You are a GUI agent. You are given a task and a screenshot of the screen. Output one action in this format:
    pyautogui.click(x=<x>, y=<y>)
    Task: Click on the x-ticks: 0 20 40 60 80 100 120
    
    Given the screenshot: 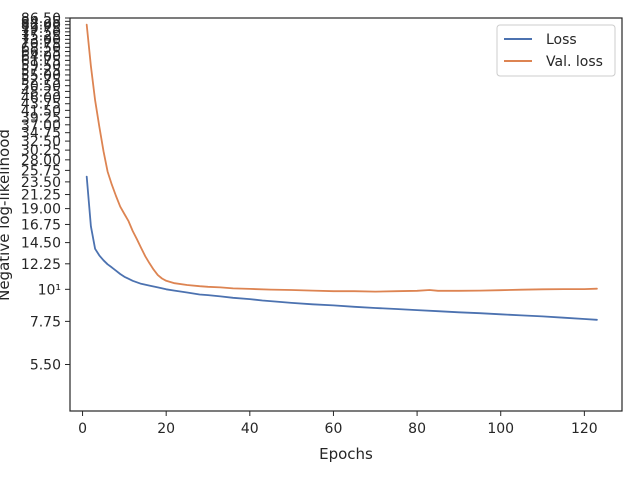 What is the action you would take?
    pyautogui.click(x=338, y=424)
    